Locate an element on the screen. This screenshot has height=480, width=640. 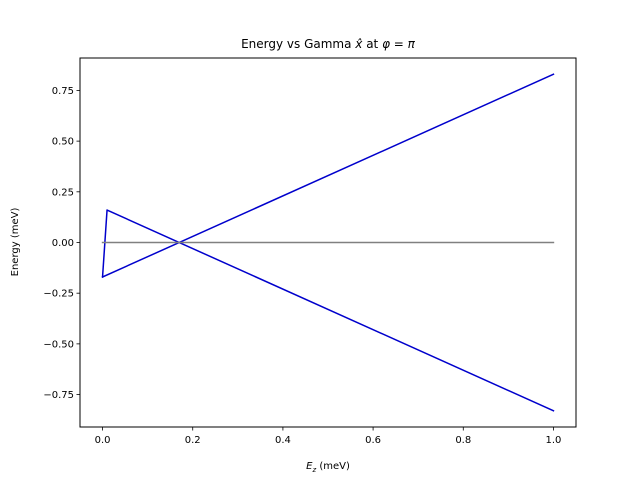
x-tick-label: 0.8 is located at coordinates (463, 440).